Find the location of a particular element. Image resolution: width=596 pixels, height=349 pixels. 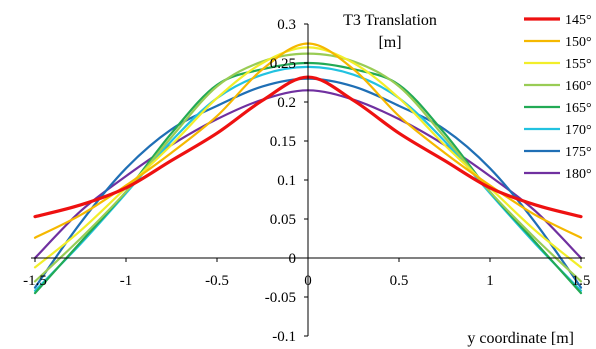

y-tick-label: 0.05 is located at coordinates (283, 220).